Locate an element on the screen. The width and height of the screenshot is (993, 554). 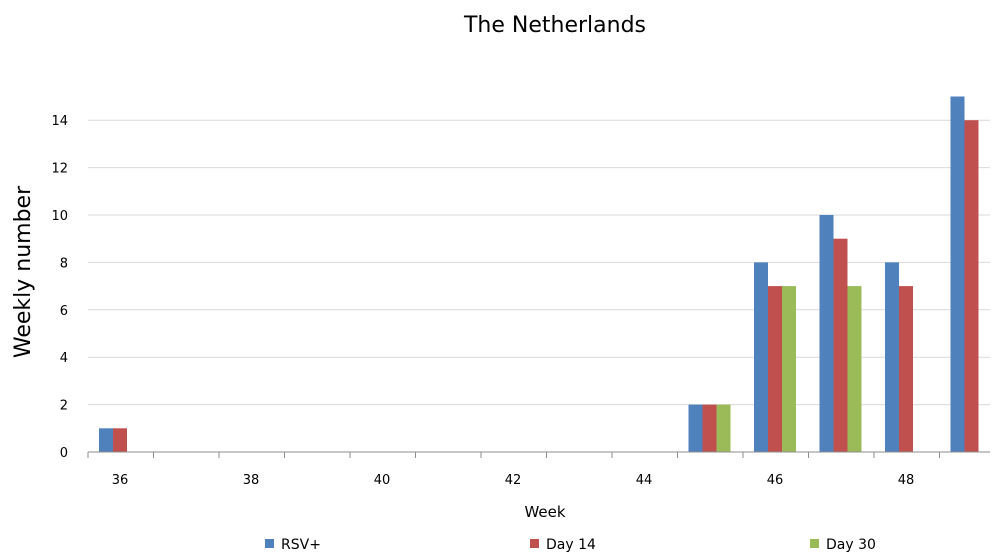
legend: RSV+ Day 14 Day 30 is located at coordinates (570, 545).